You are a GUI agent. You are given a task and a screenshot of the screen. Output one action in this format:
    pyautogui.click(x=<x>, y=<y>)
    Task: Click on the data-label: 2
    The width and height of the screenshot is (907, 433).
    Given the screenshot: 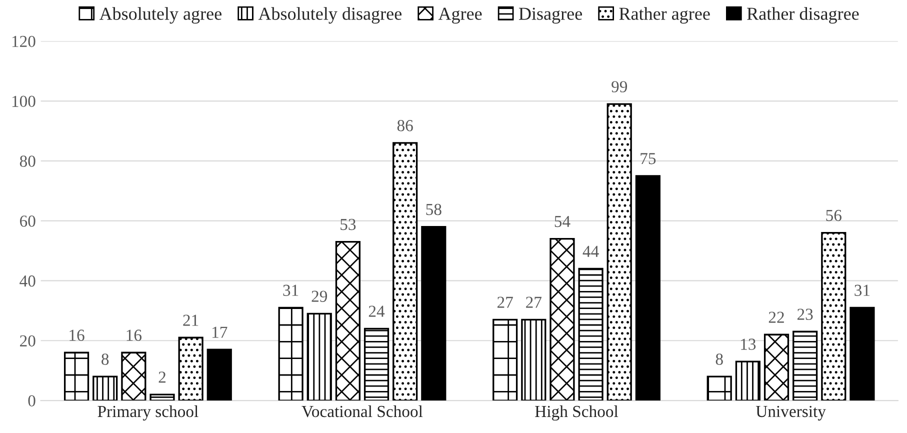 What is the action you would take?
    pyautogui.click(x=162, y=377)
    